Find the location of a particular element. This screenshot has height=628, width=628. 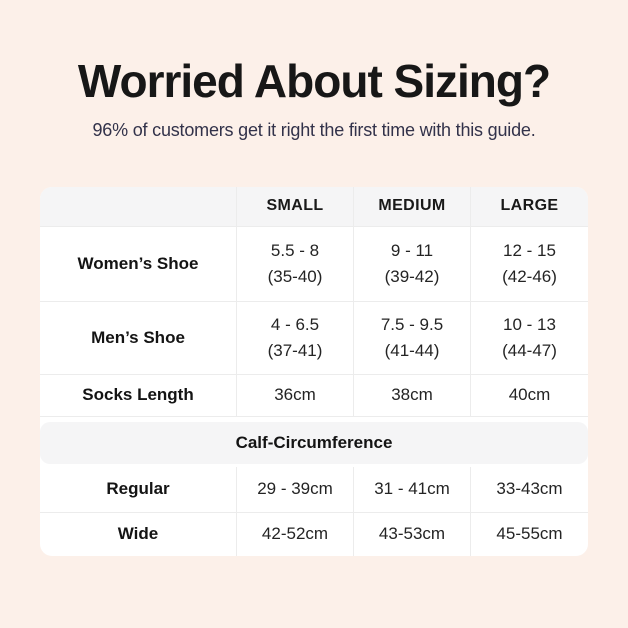

mens-shoe-large-cell: 10 - 13 (44-47) is located at coordinates (529, 338).